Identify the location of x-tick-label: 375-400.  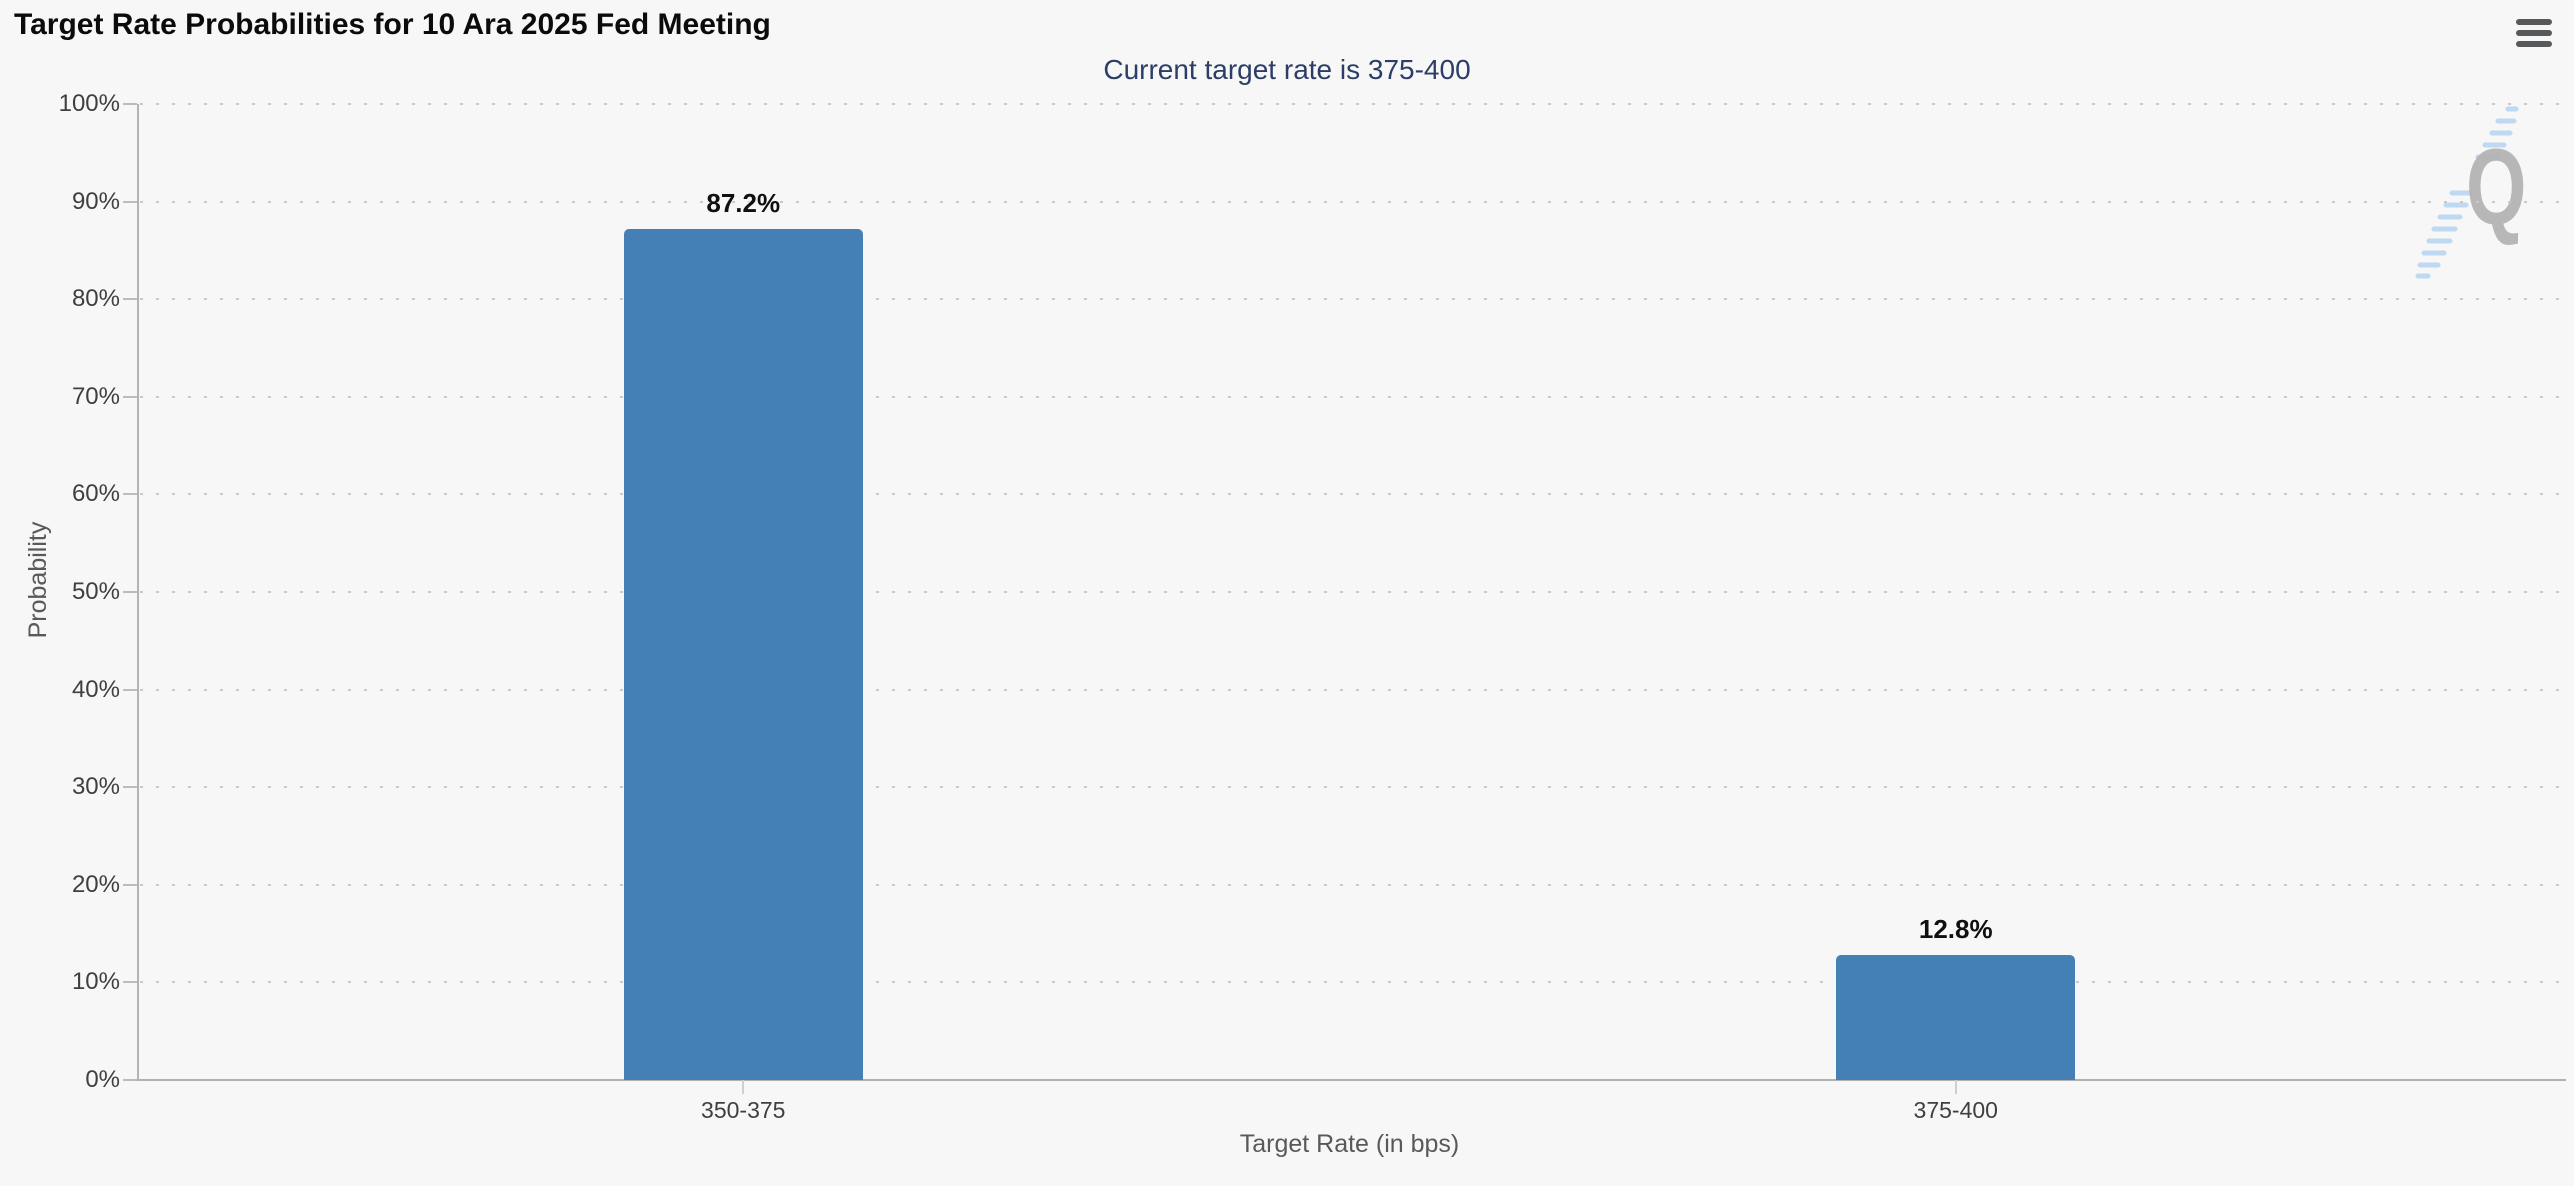
(1955, 1110).